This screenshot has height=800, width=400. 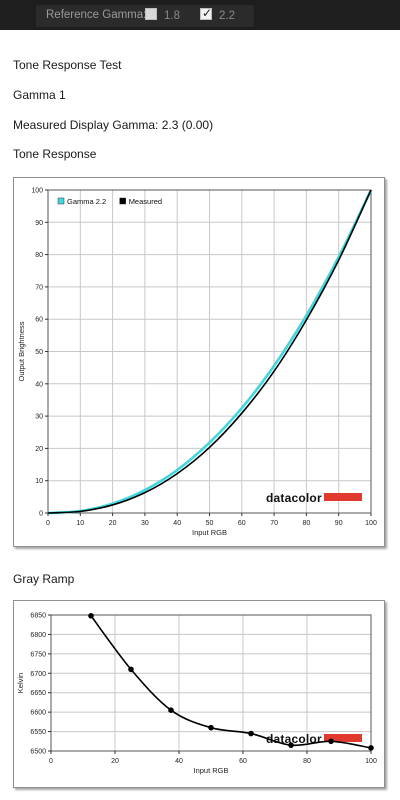 I want to click on y-tick-label: 60, so click(x=39, y=320).